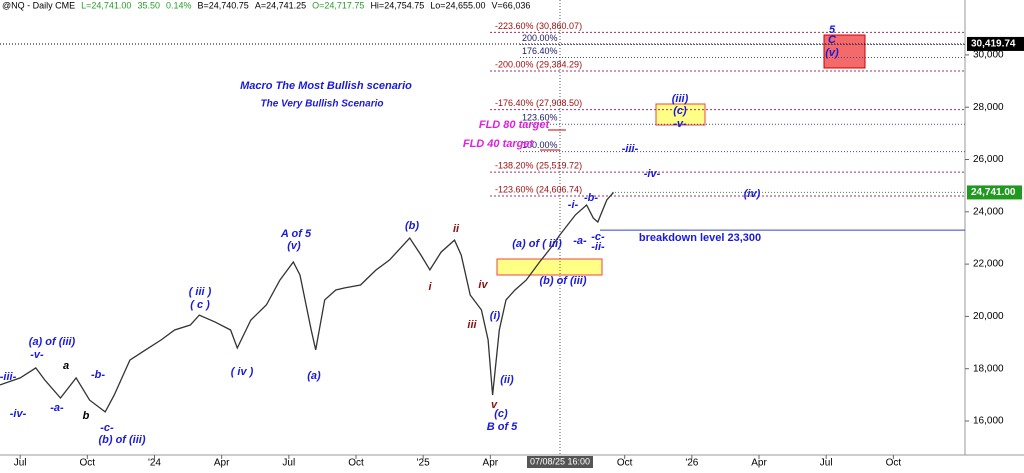  I want to click on header-field: Lo=24,655.00, so click(457, 5).